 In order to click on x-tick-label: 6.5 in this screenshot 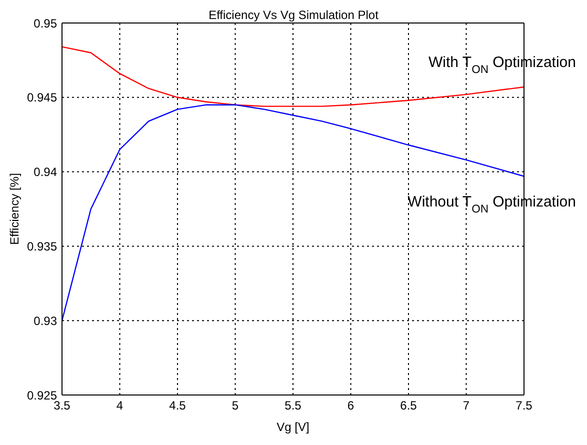, I will do `click(409, 405)`.